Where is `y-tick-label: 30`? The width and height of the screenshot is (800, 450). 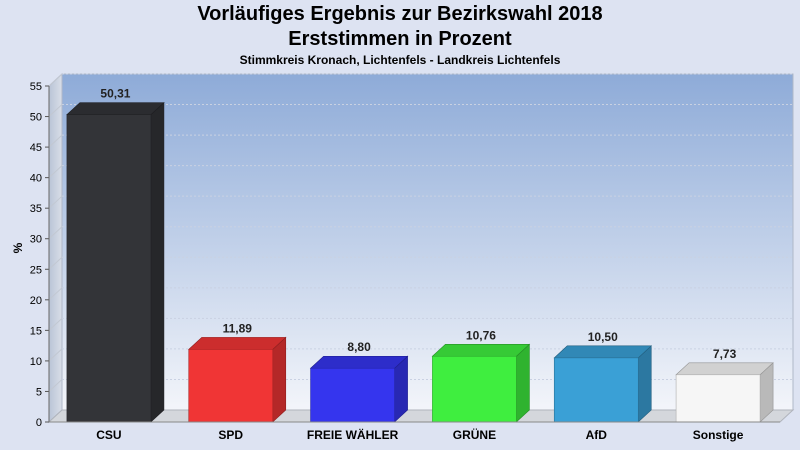
y-tick-label: 30 is located at coordinates (36, 240).